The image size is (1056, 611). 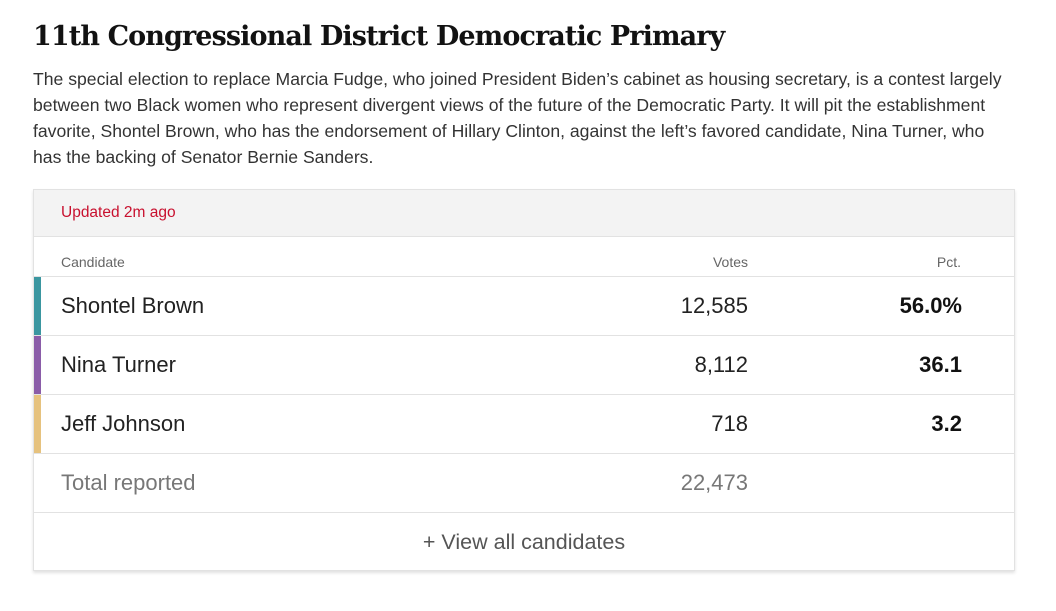 I want to click on candidate-name: Shontel Brown, so click(x=133, y=305).